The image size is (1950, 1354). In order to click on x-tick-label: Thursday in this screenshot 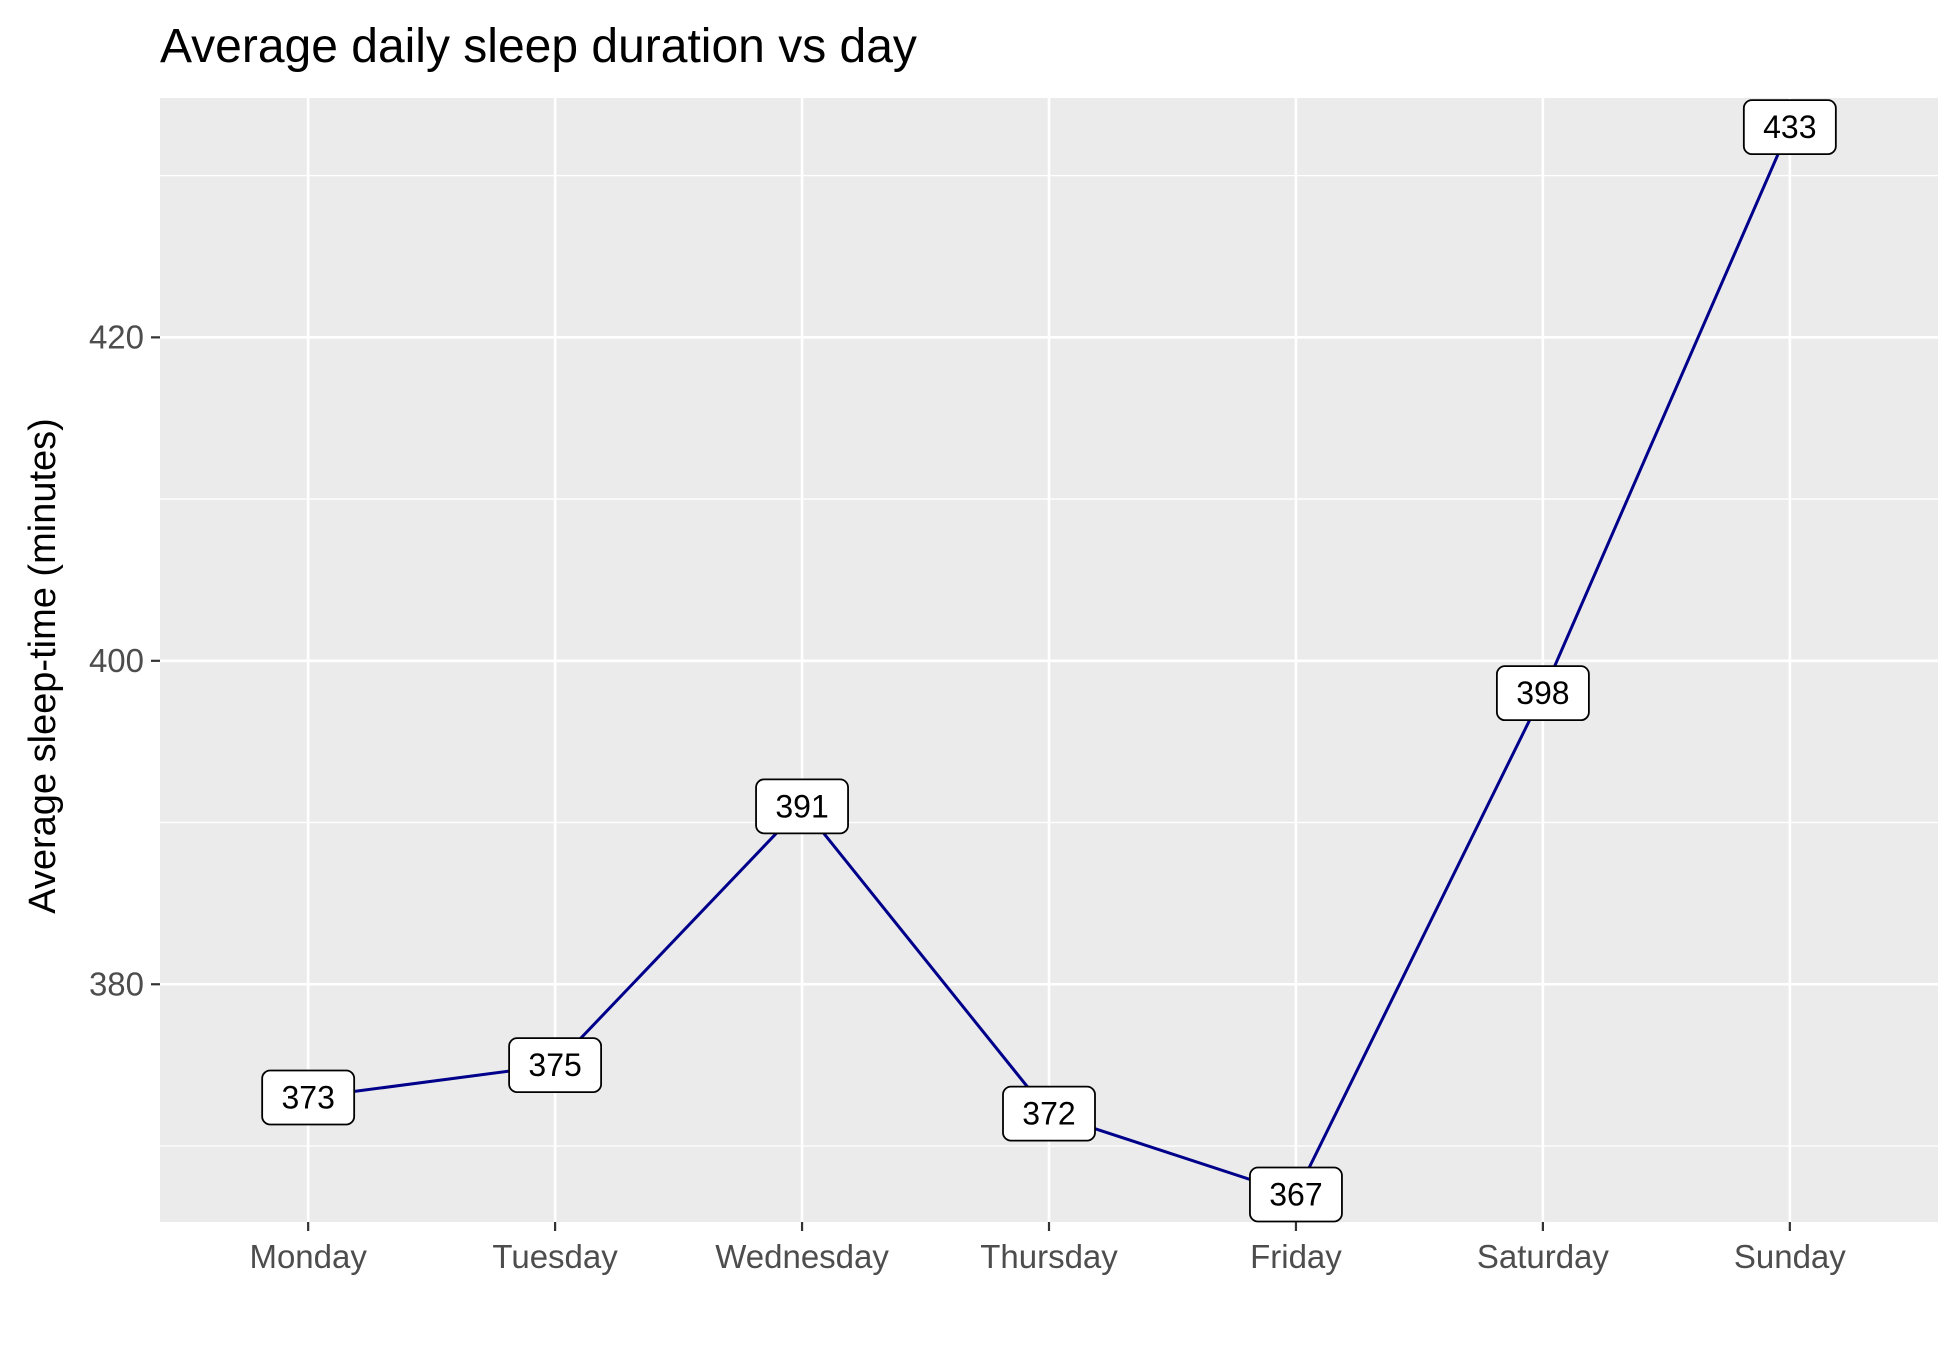, I will do `click(1049, 1256)`.